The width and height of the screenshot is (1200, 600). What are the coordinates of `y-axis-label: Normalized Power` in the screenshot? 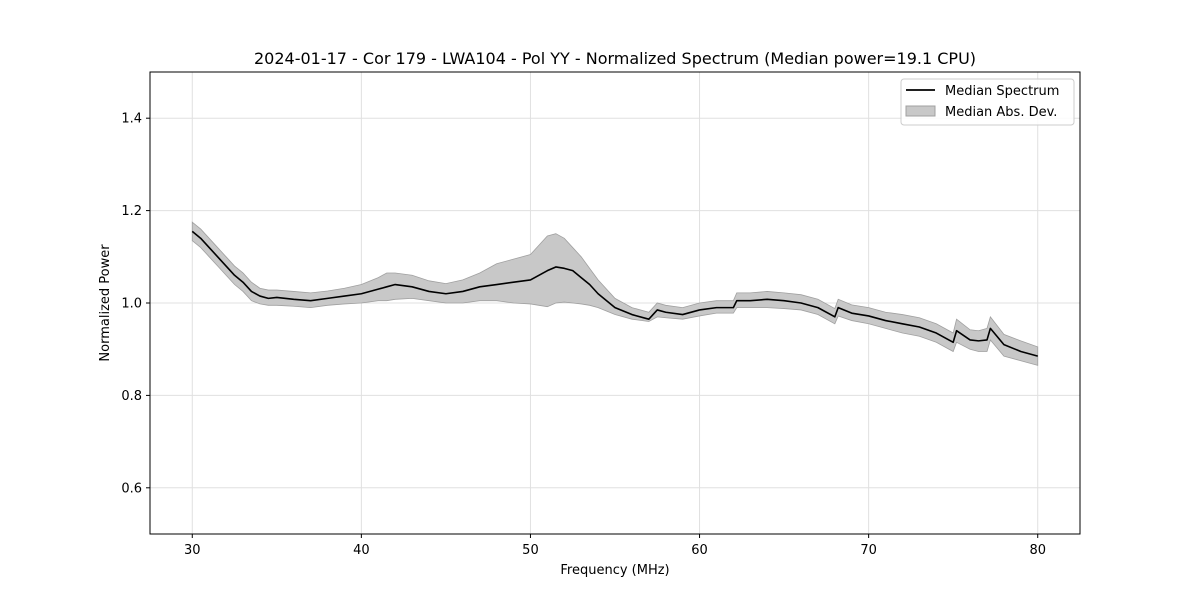 It's located at (105, 303).